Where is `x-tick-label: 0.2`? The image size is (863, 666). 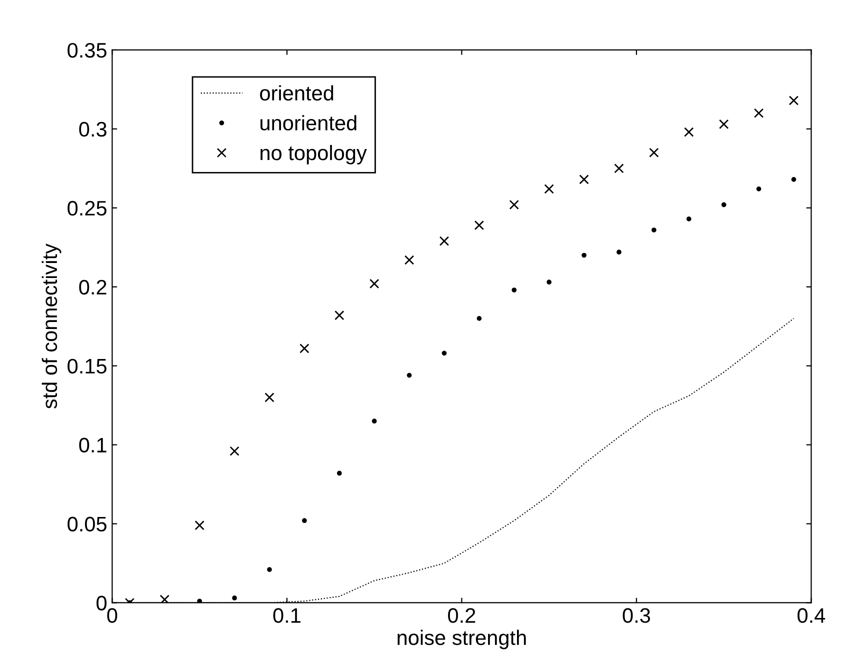 x-tick-label: 0.2 is located at coordinates (462, 615).